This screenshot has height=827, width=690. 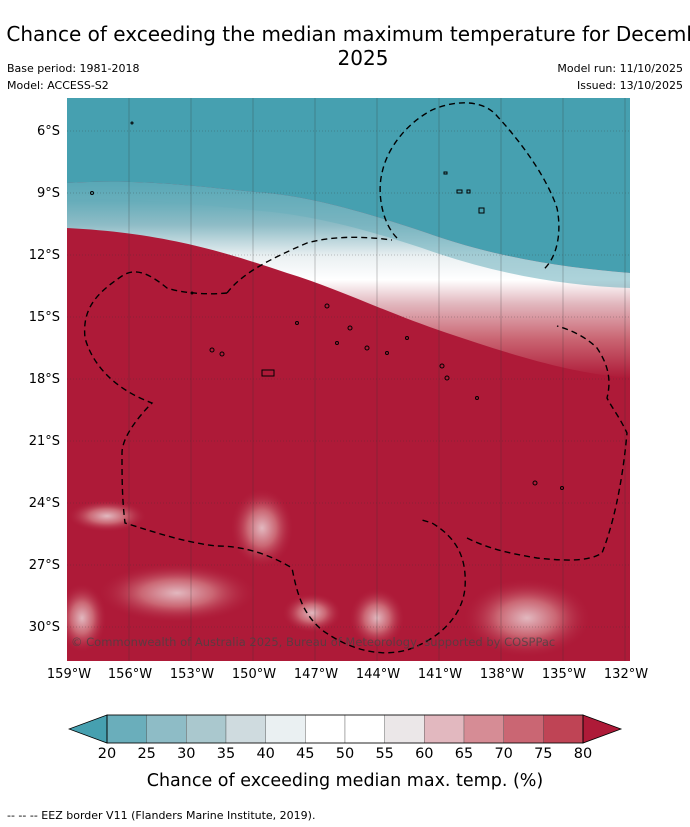 What do you see at coordinates (88, 729) in the screenshot?
I see `colorbar-min-arrow` at bounding box center [88, 729].